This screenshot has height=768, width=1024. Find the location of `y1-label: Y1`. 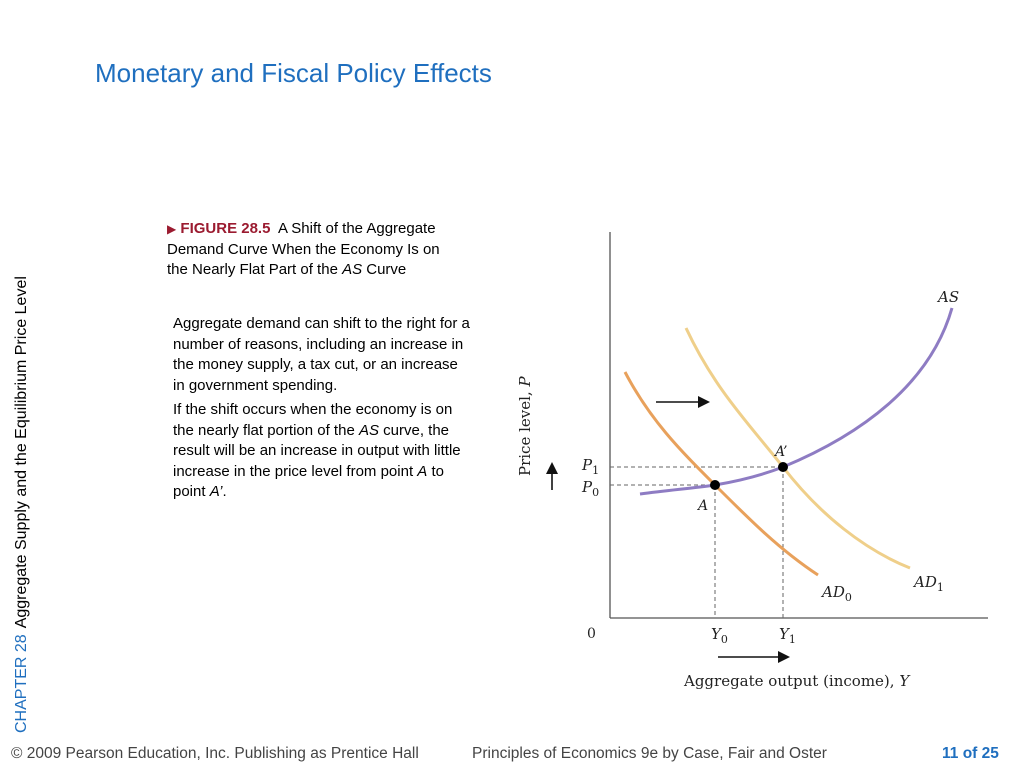

y1-label: Y1 is located at coordinates (787, 635).